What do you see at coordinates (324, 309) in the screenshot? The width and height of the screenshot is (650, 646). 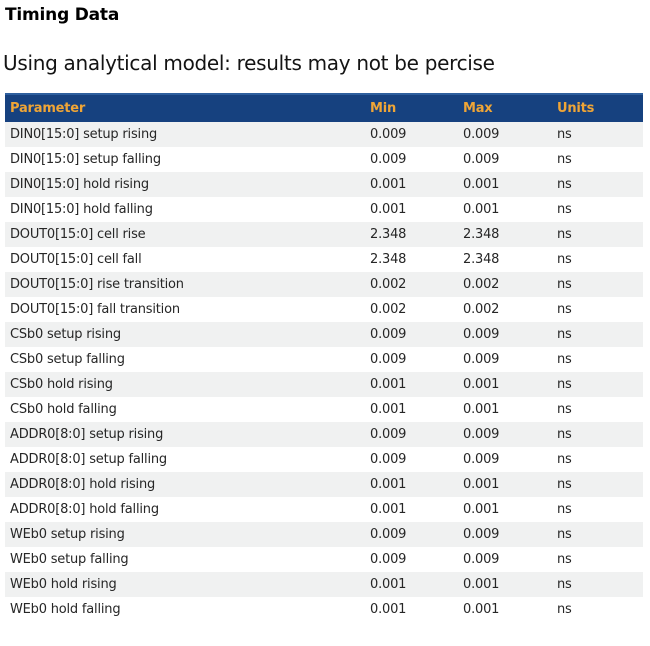 I see `table-row: DOUT0[15:0] fall transition 0.002 0.002 ns` at bounding box center [324, 309].